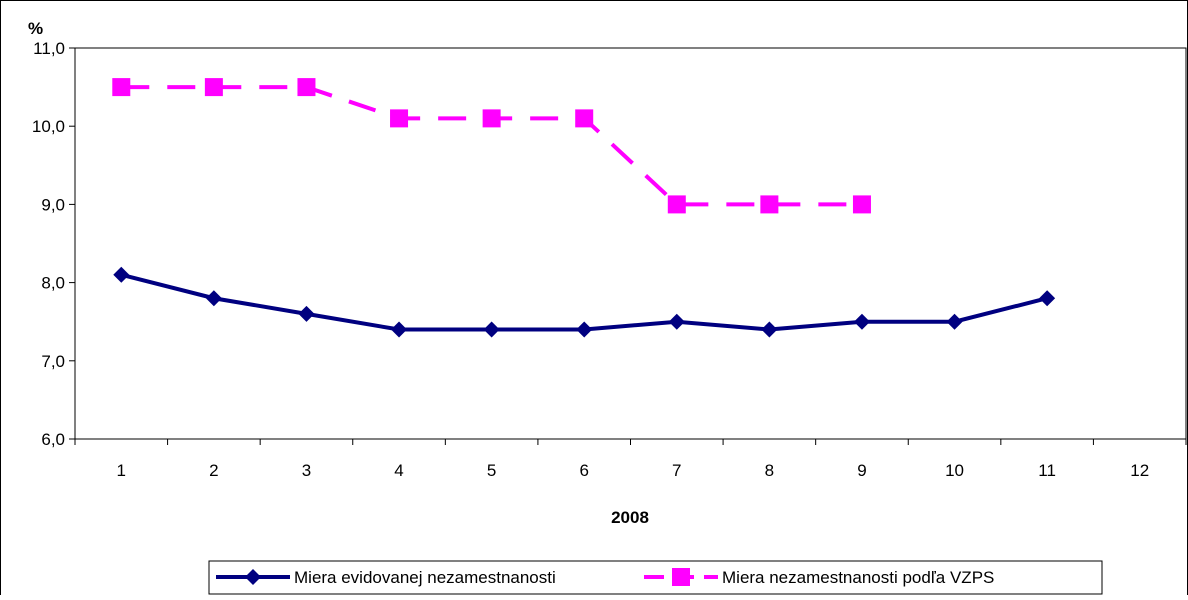  Describe the element at coordinates (1139, 470) in the screenshot. I see `x-tick-label: 12` at that location.